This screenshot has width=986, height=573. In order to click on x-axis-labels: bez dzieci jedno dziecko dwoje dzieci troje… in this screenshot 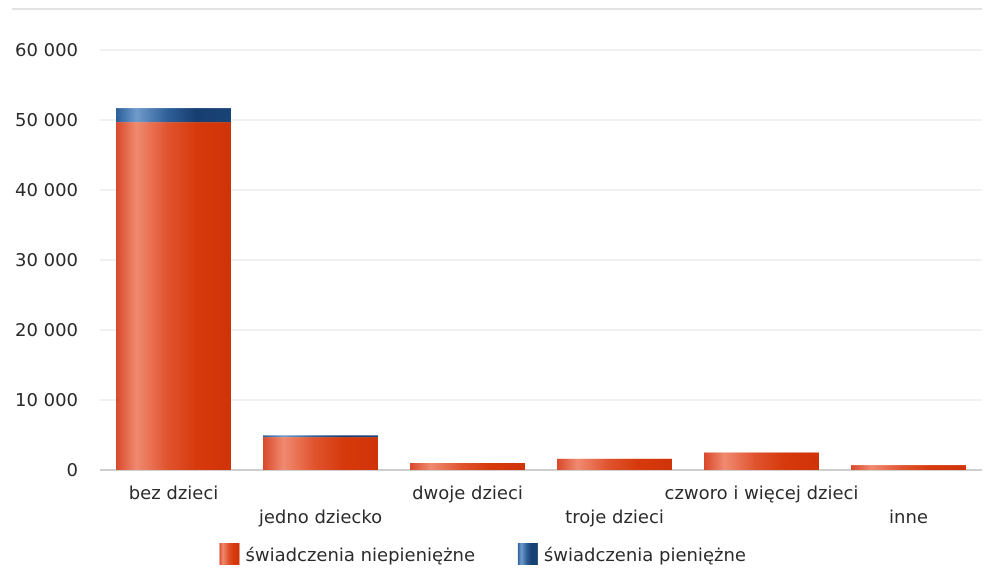, I will do `click(528, 505)`.